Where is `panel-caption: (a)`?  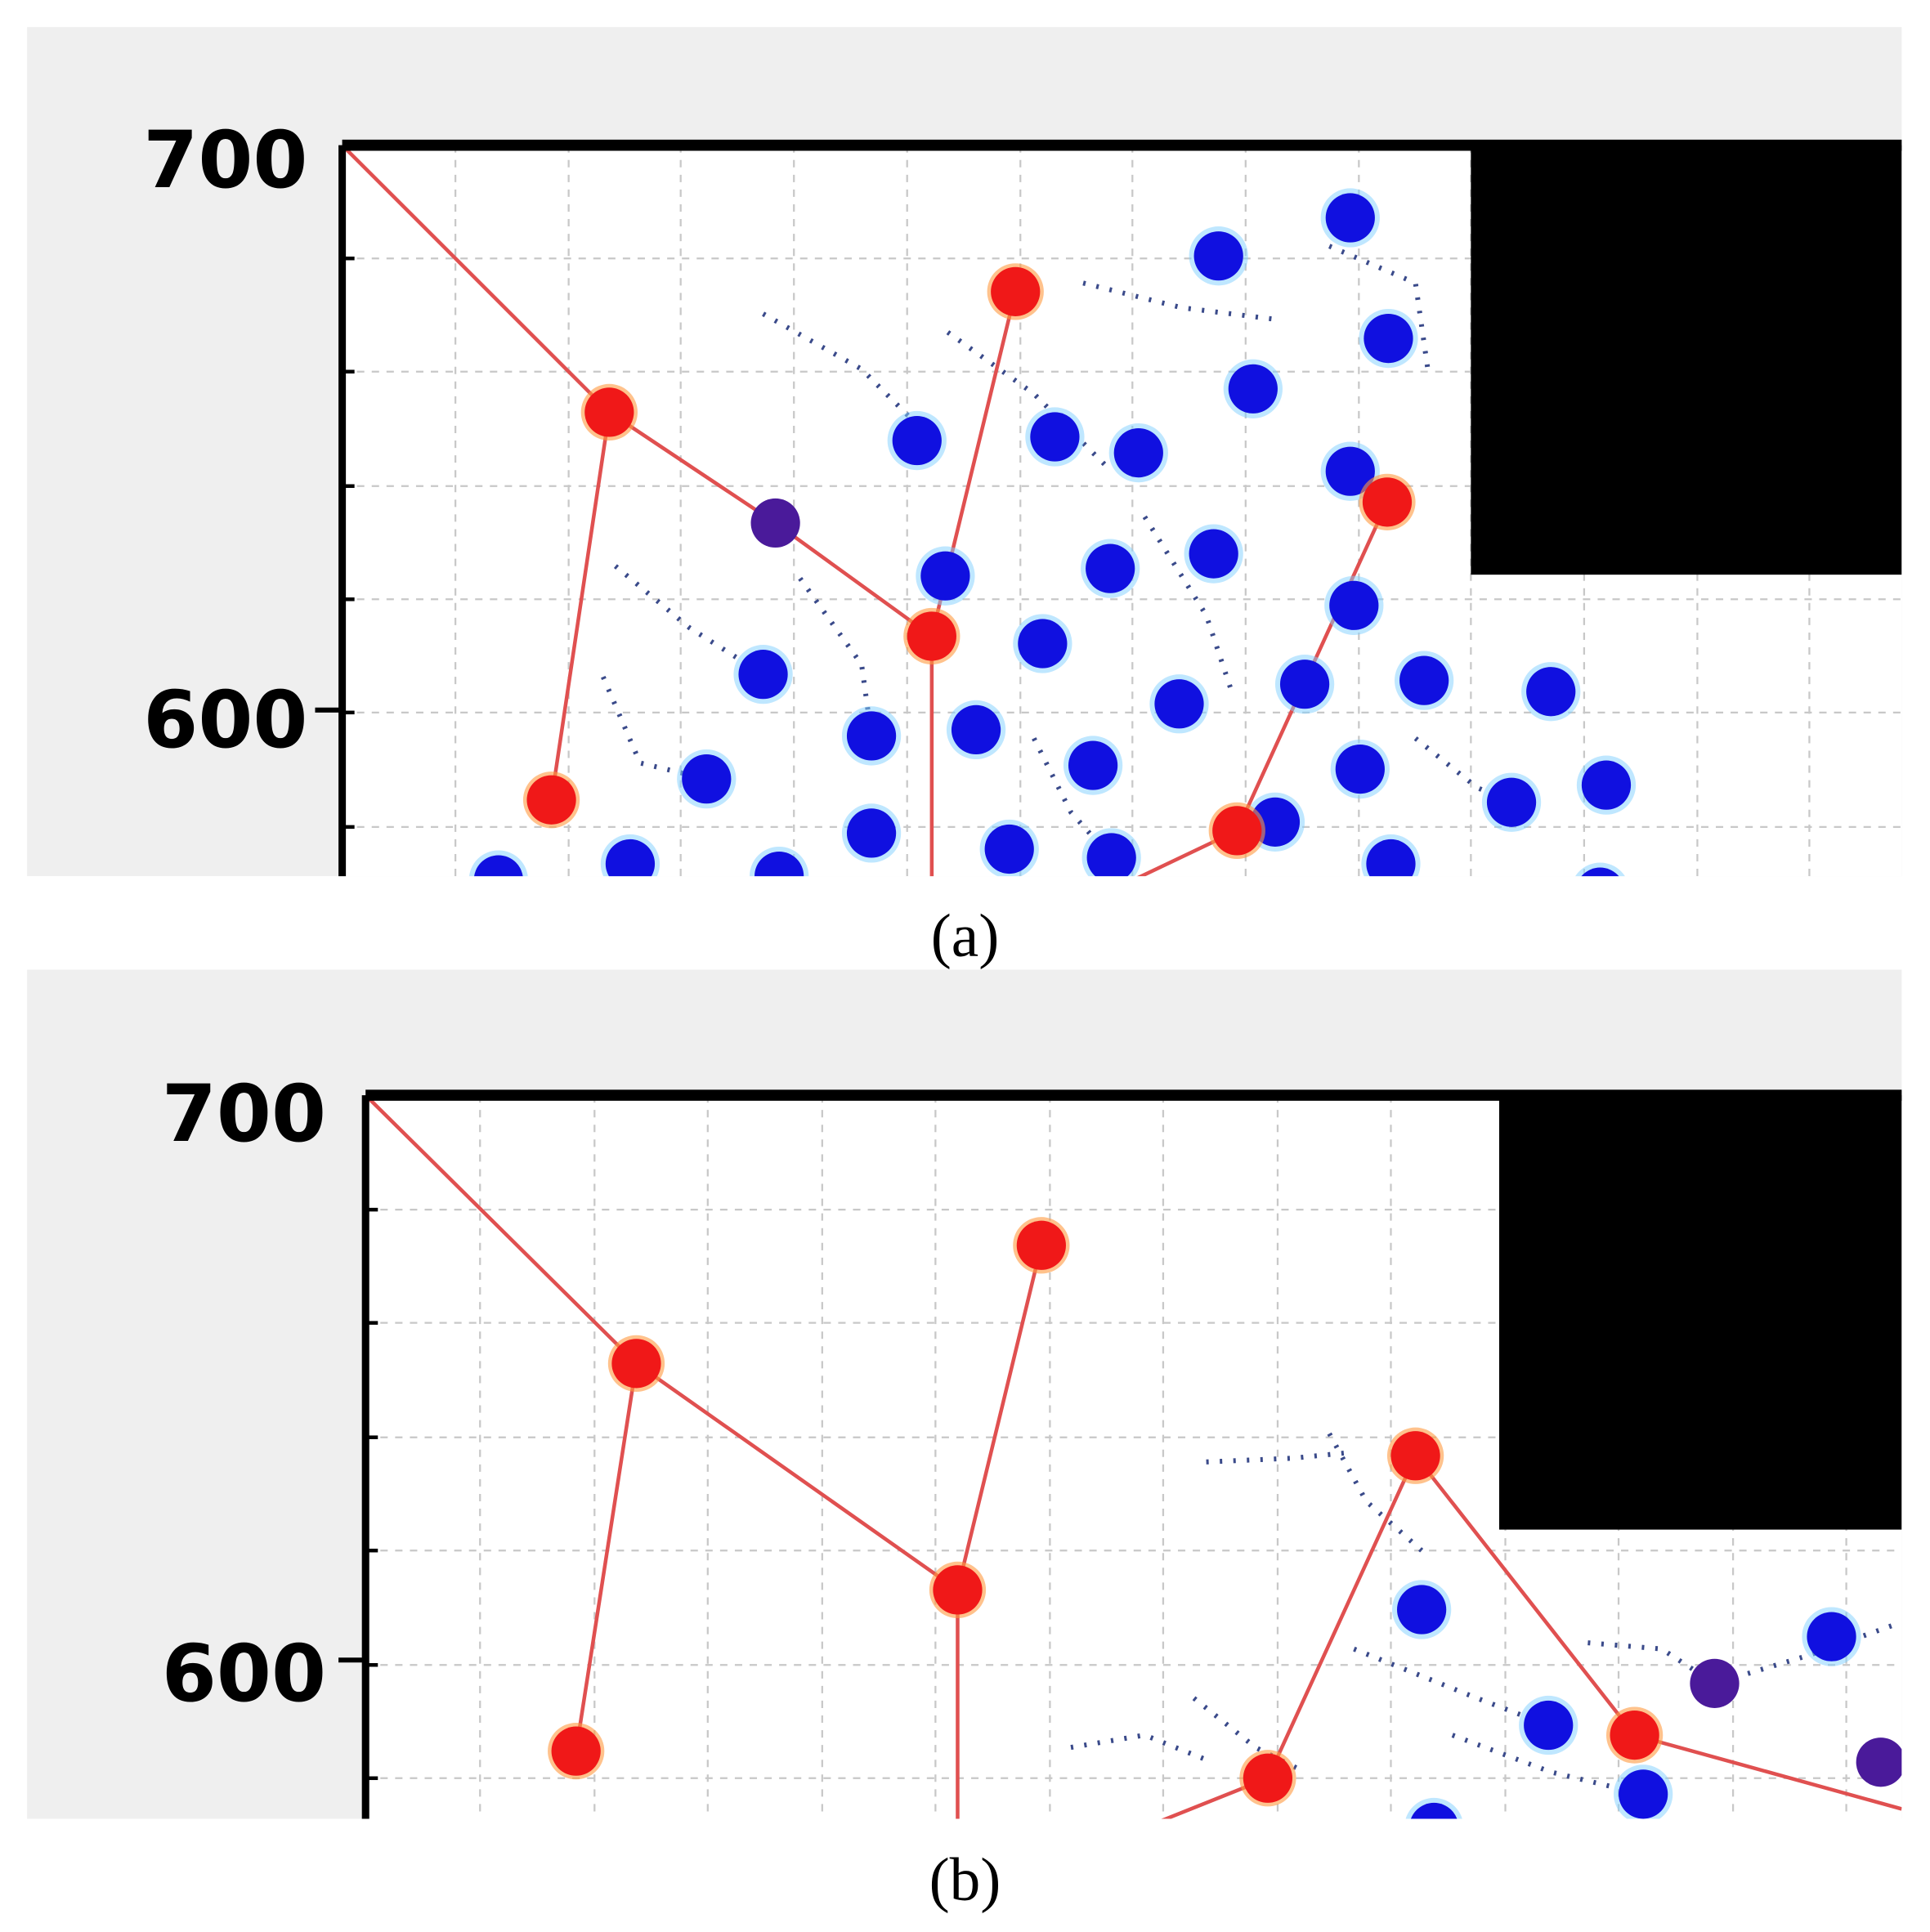 panel-caption: (a) is located at coordinates (965, 936).